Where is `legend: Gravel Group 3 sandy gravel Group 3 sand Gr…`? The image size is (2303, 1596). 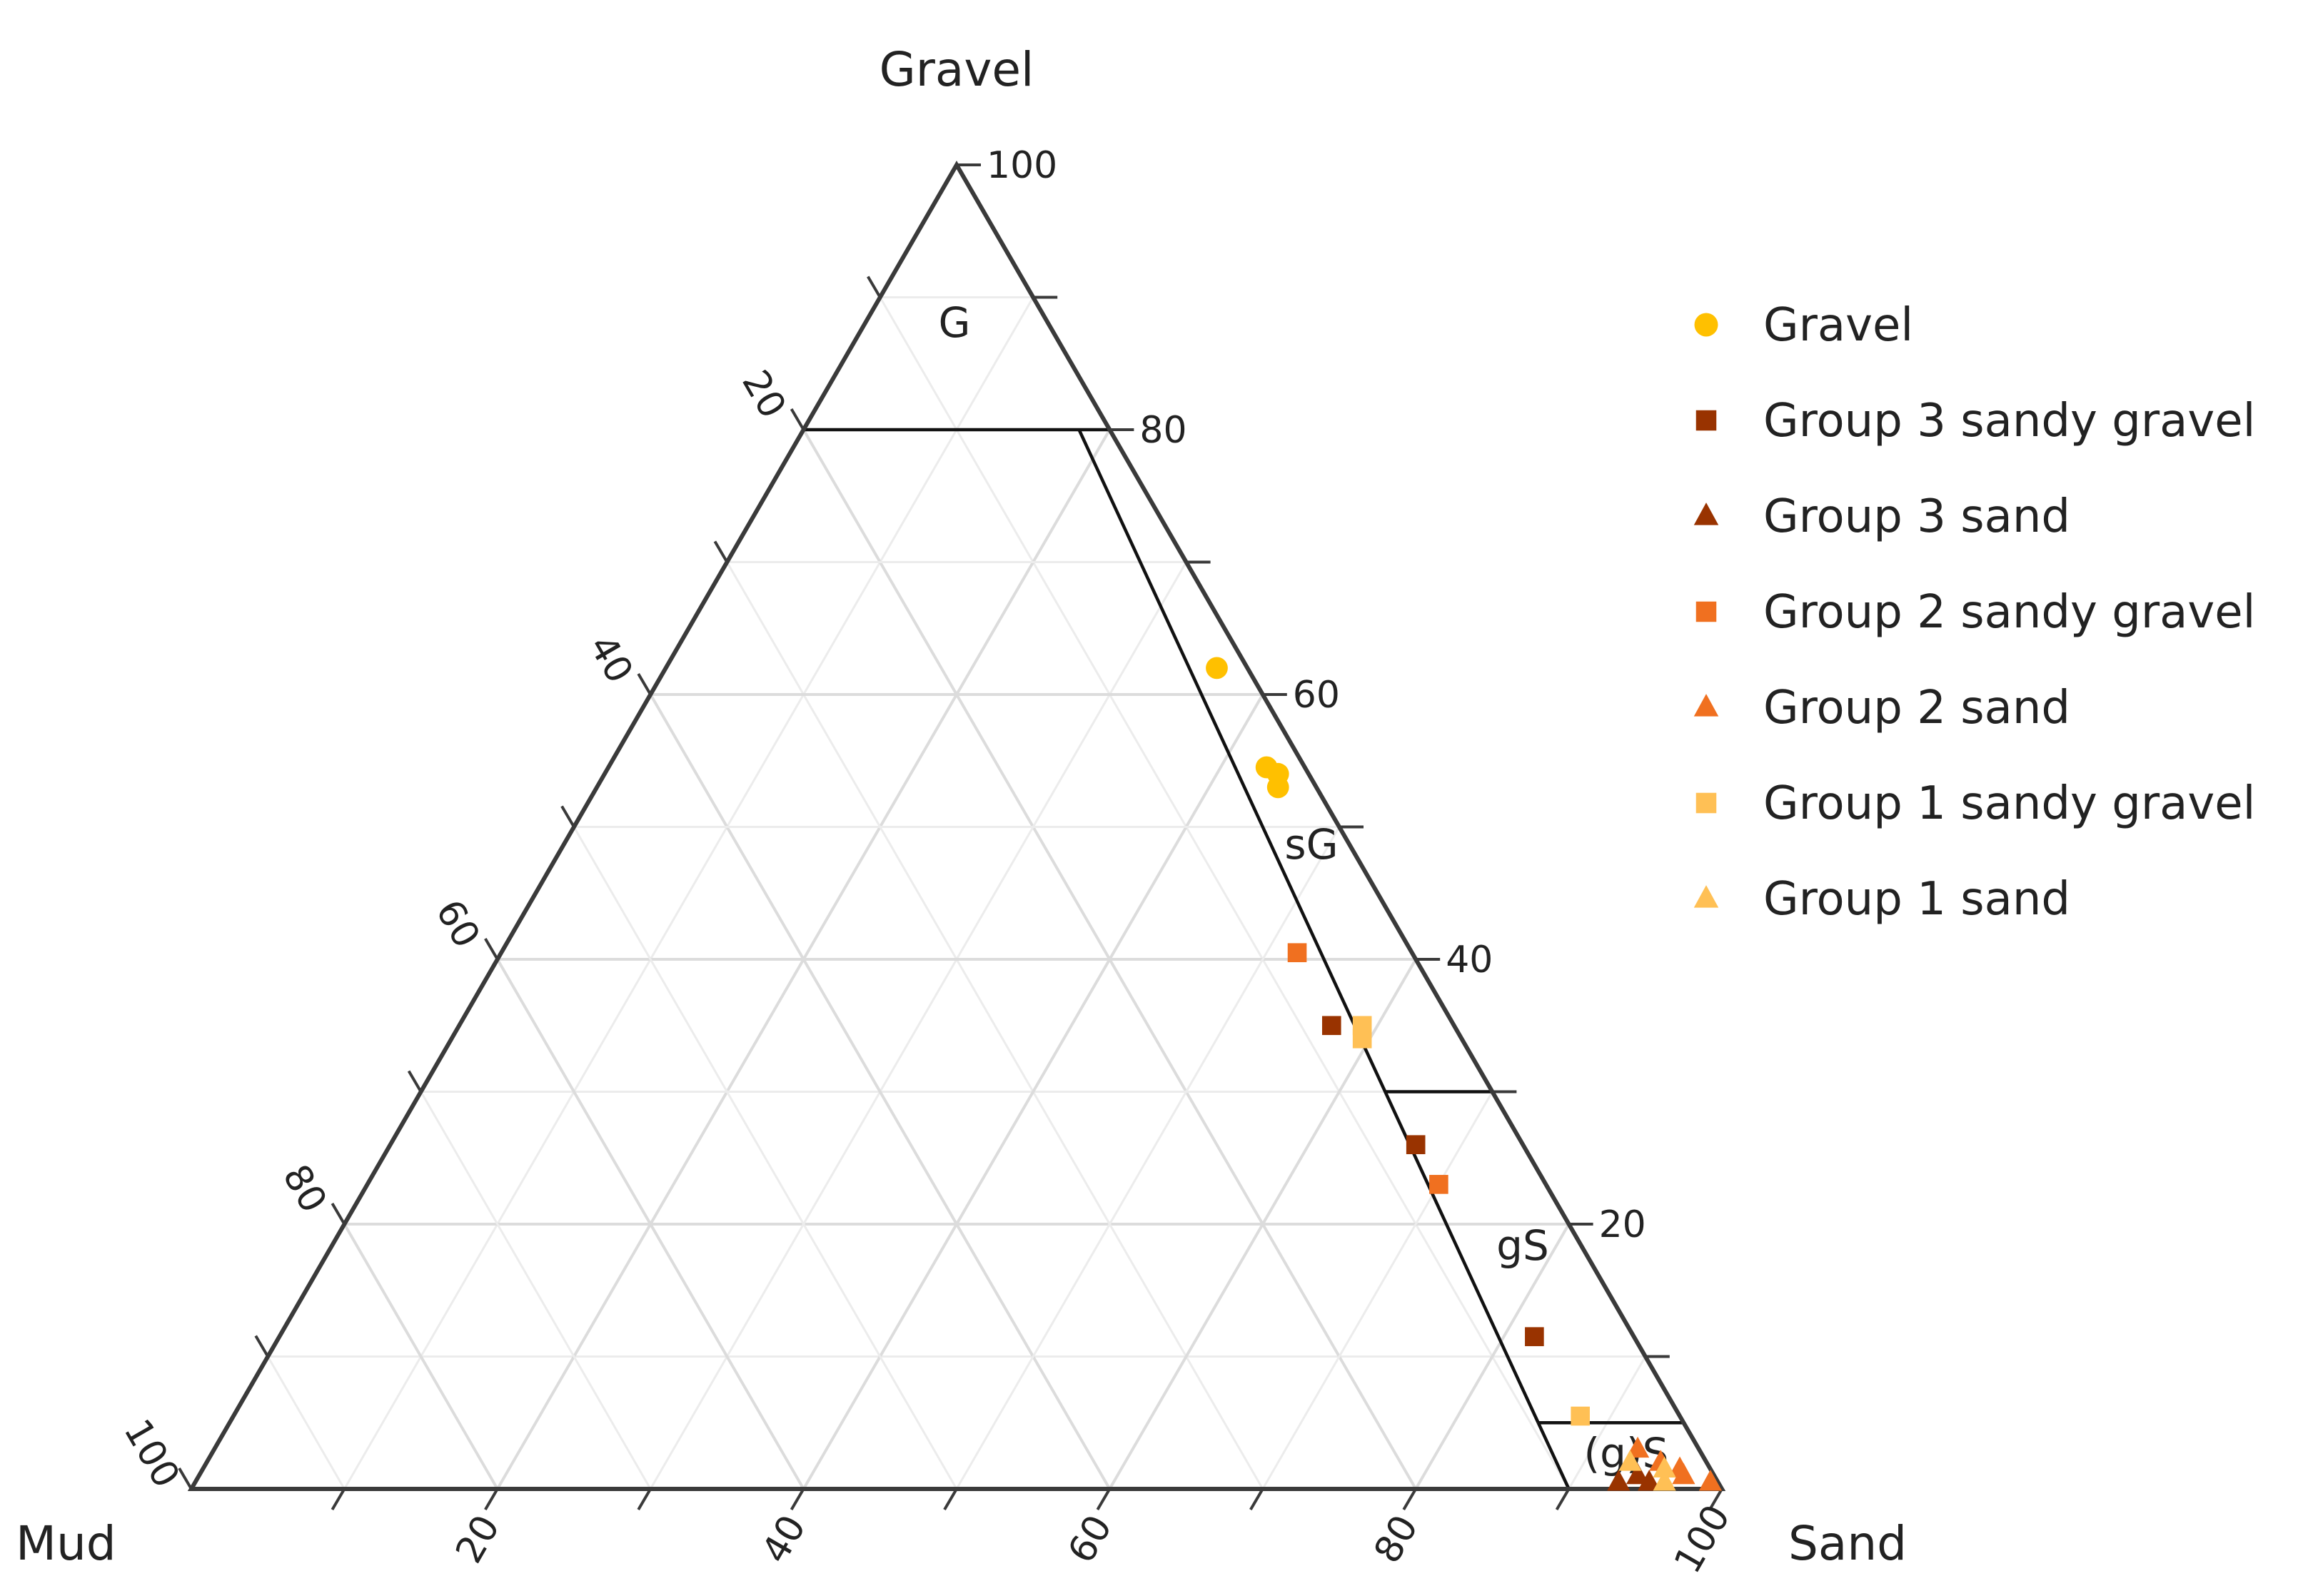
legend: Gravel Group 3 sandy gravel Group 3 sand Gr… is located at coordinates (1974, 612).